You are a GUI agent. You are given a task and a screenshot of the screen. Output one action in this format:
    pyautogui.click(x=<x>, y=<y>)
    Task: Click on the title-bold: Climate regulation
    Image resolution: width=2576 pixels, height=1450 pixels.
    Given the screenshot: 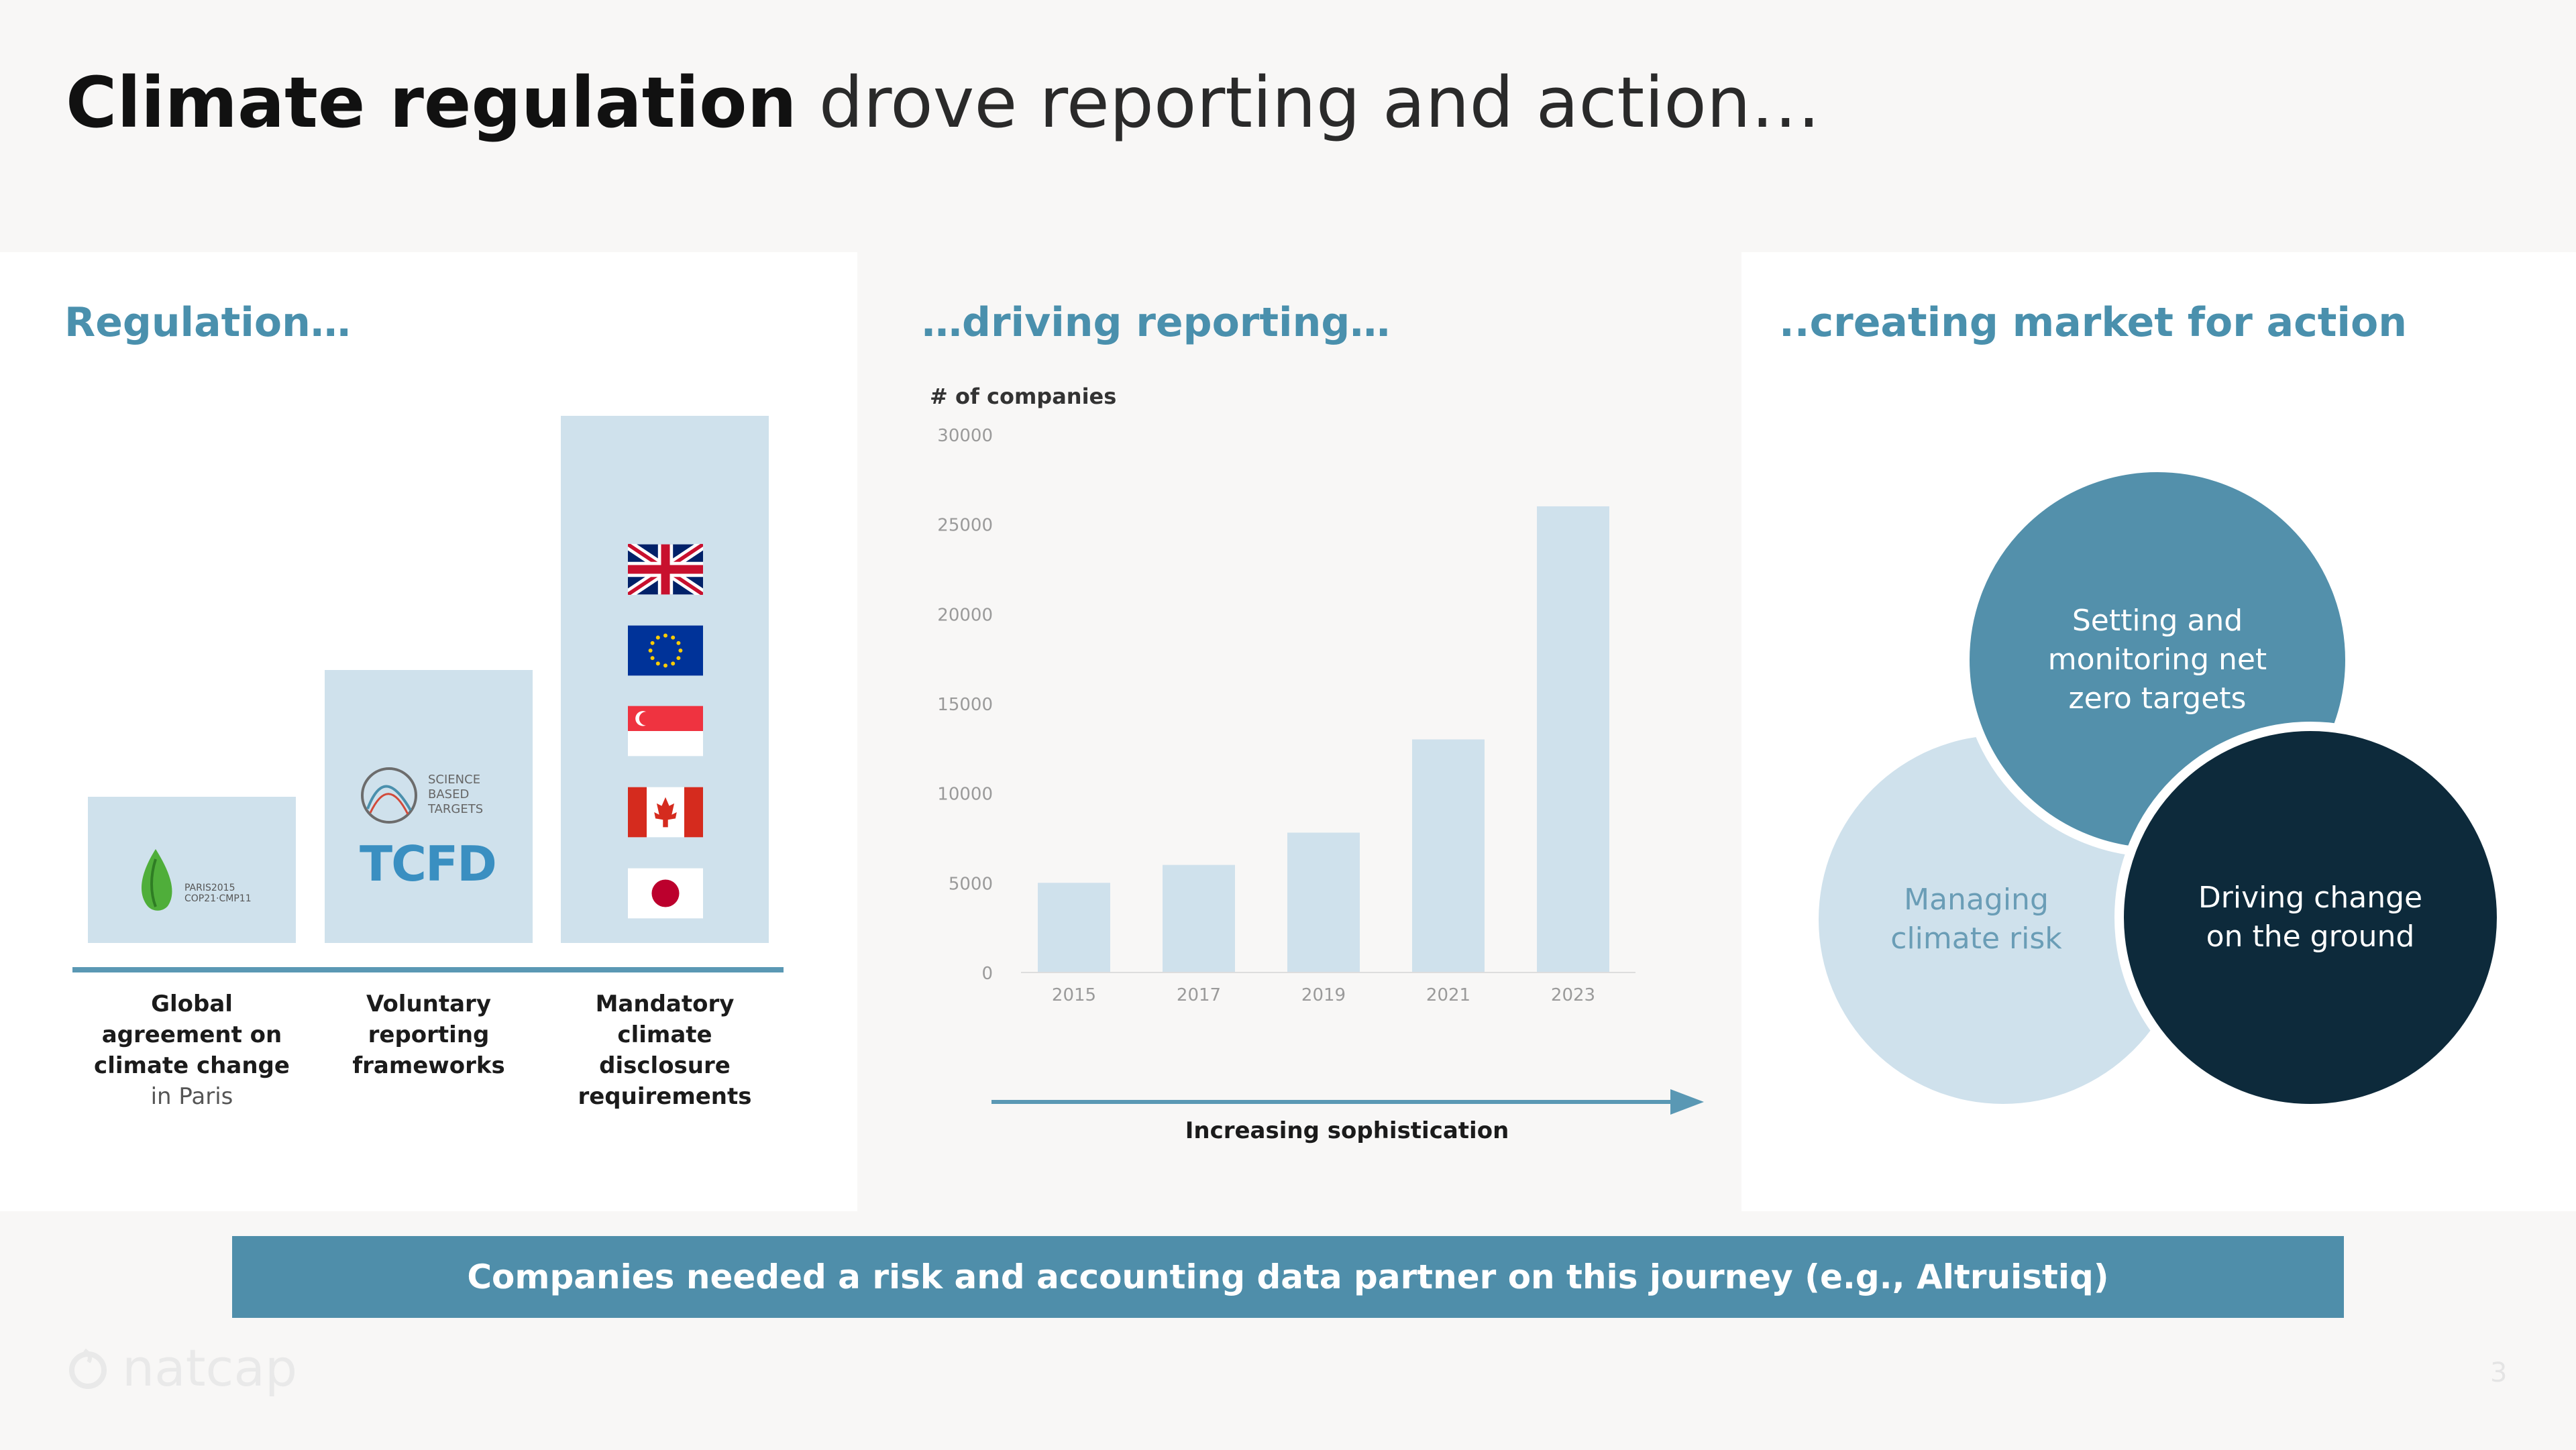 What is the action you would take?
    pyautogui.click(x=431, y=103)
    